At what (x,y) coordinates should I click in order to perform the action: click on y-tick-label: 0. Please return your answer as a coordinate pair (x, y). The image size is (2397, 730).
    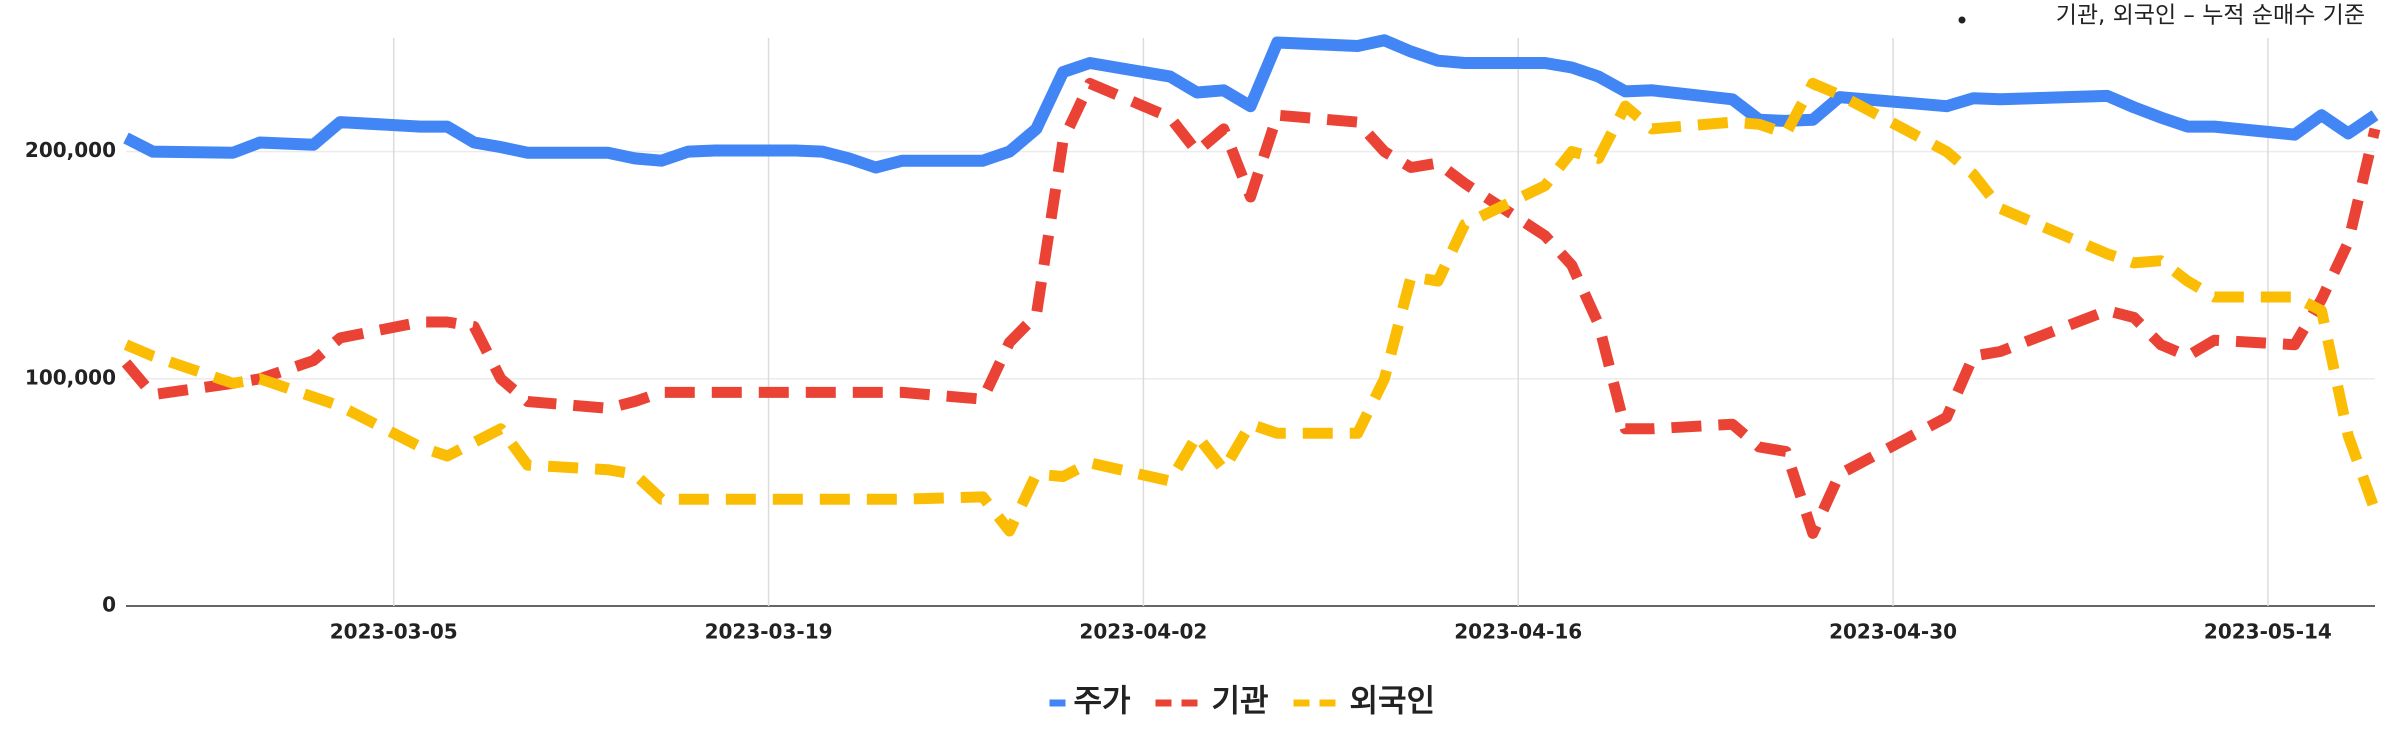
    Looking at the image, I should click on (109, 605).